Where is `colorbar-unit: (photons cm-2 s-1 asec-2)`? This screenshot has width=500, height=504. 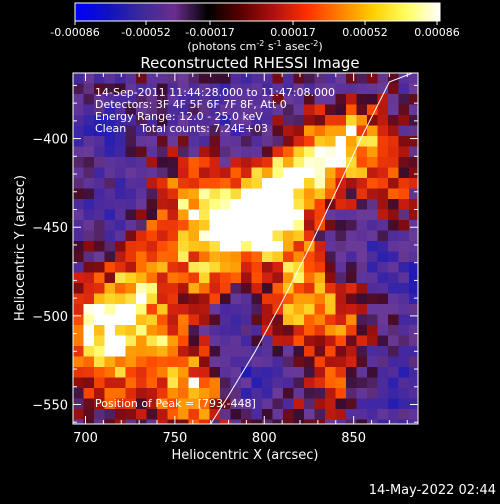
colorbar-unit: (photons cm-2 s-1 asec-2) is located at coordinates (254, 46).